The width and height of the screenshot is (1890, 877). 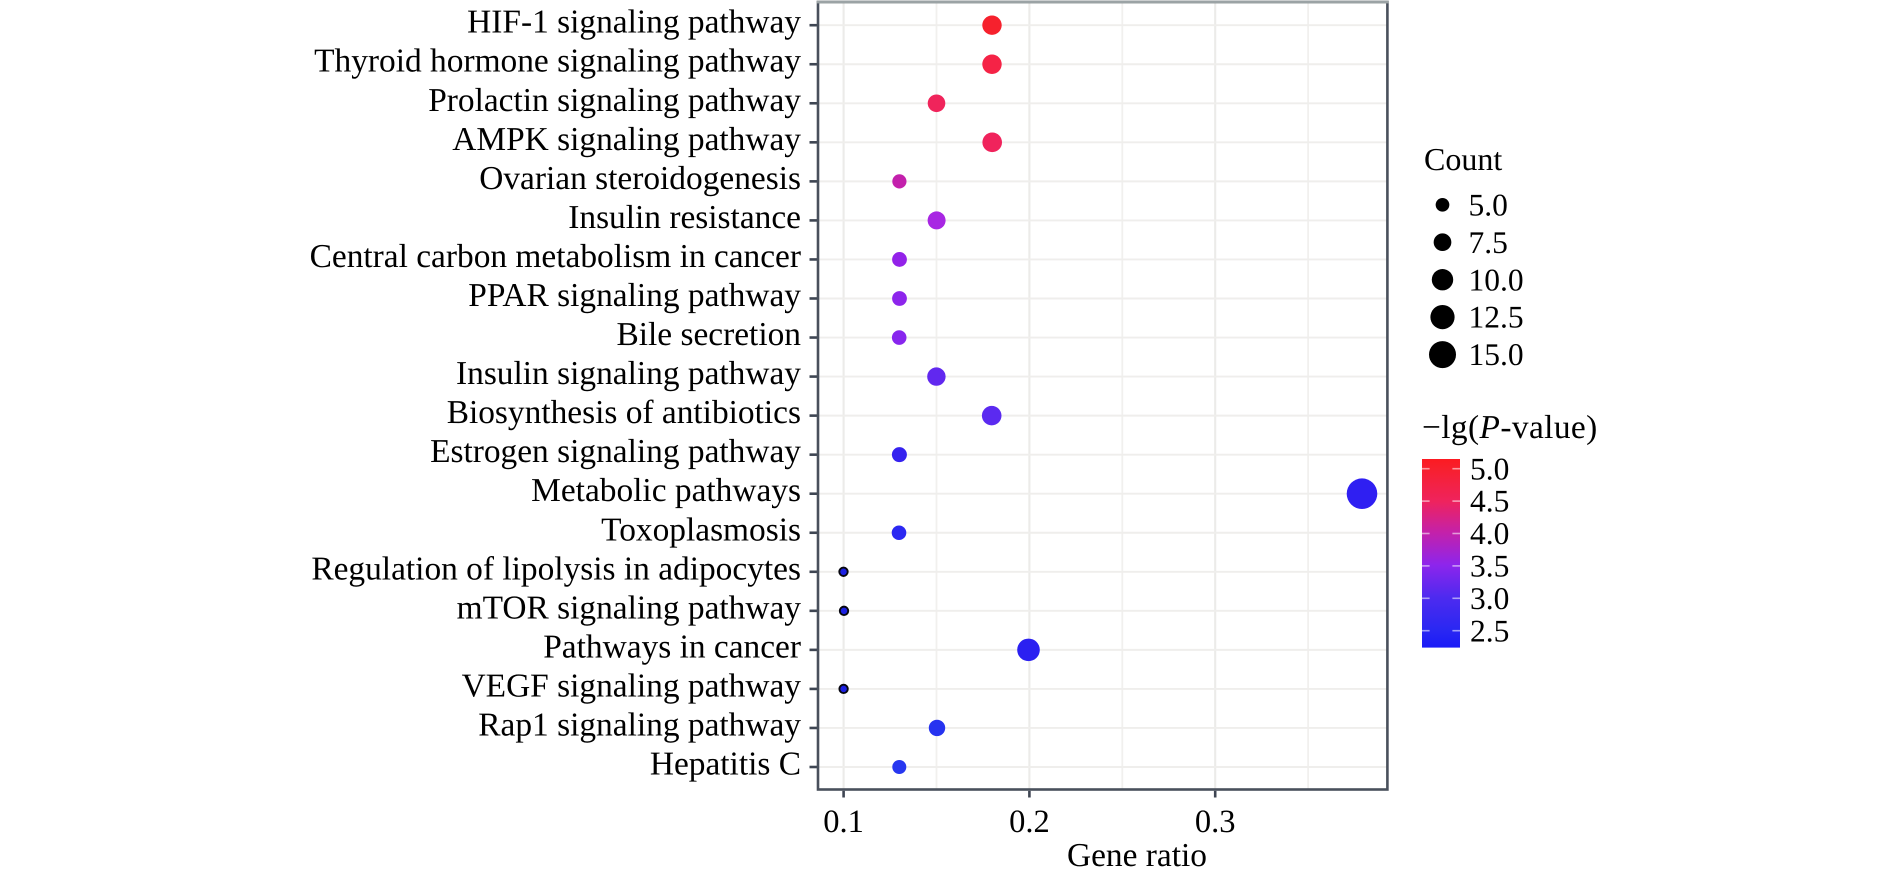 What do you see at coordinates (1215, 822) in the screenshot?
I see `svg-text: 0.3` at bounding box center [1215, 822].